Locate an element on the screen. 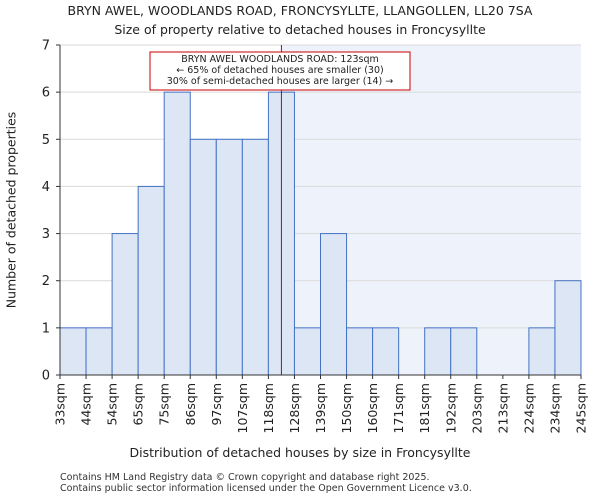 Image resolution: width=600 pixels, height=500 pixels. annotation-line-1: BRYN AWEL WOODLANDS ROAD: 123sqm is located at coordinates (280, 59).